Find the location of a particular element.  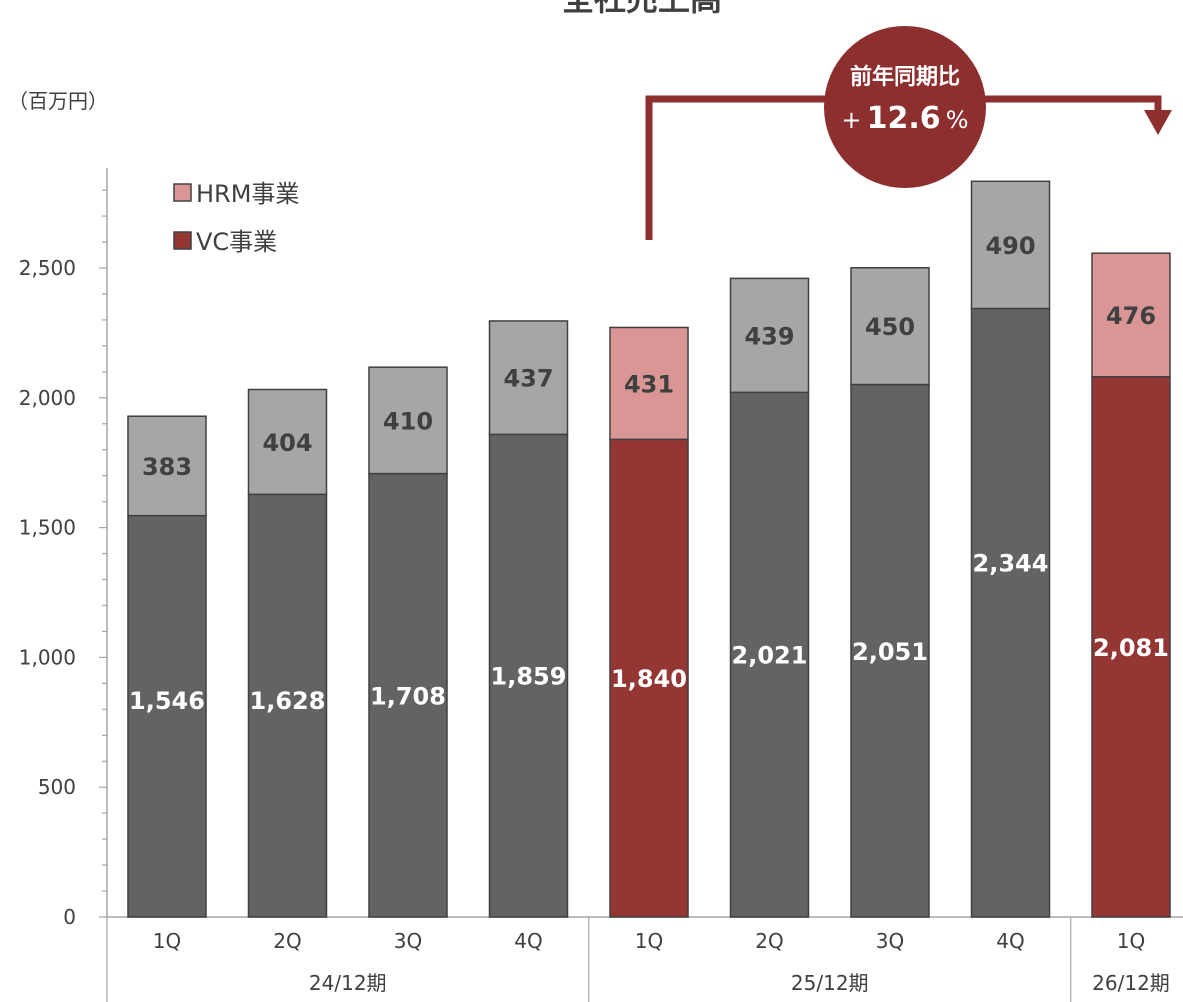

data-label-vc: 2,081 is located at coordinates (1131, 648).